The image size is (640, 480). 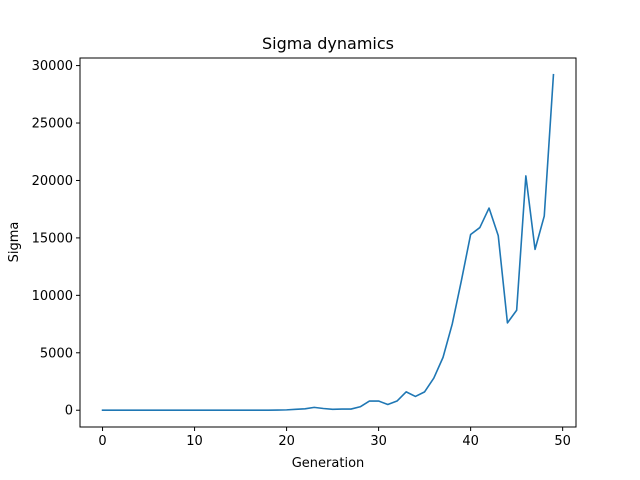 What do you see at coordinates (562, 441) in the screenshot?
I see `x-tick-label: 50` at bounding box center [562, 441].